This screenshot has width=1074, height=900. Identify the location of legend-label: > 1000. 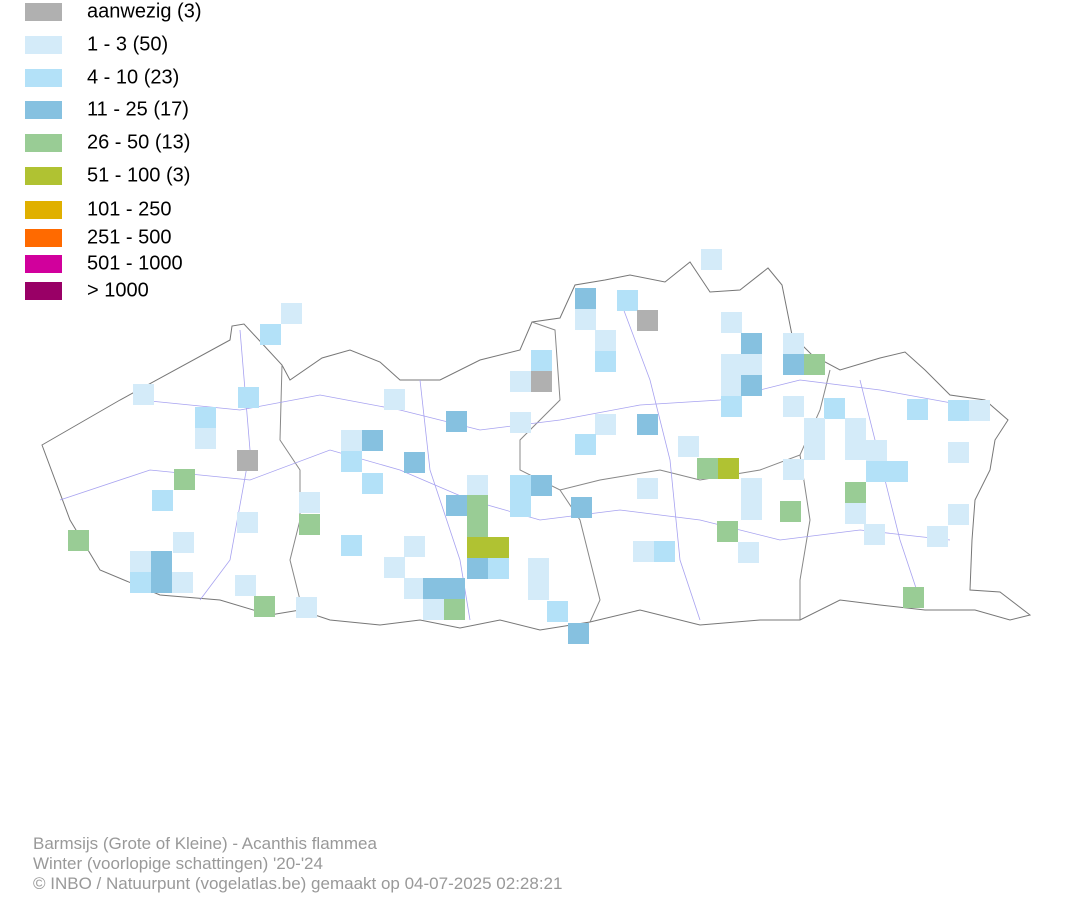
(118, 290).